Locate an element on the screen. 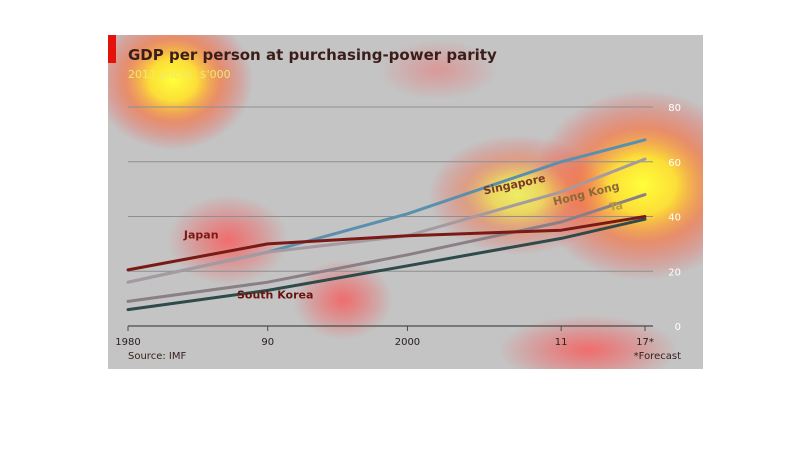  x-tick-label: 90 is located at coordinates (267, 342).